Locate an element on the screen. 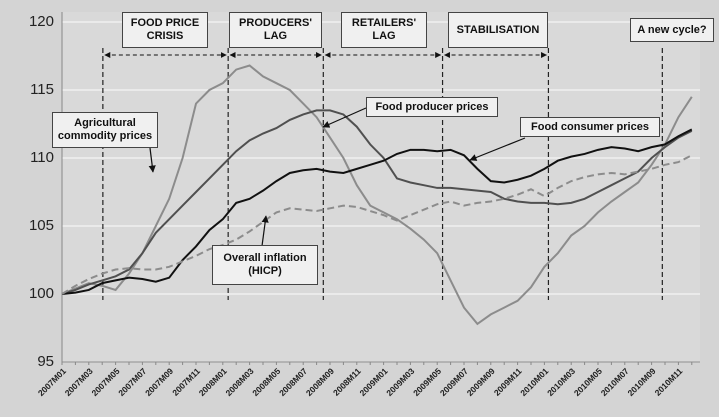 The height and width of the screenshot is (417, 719). y-tick-label: 110 is located at coordinates (42, 157).